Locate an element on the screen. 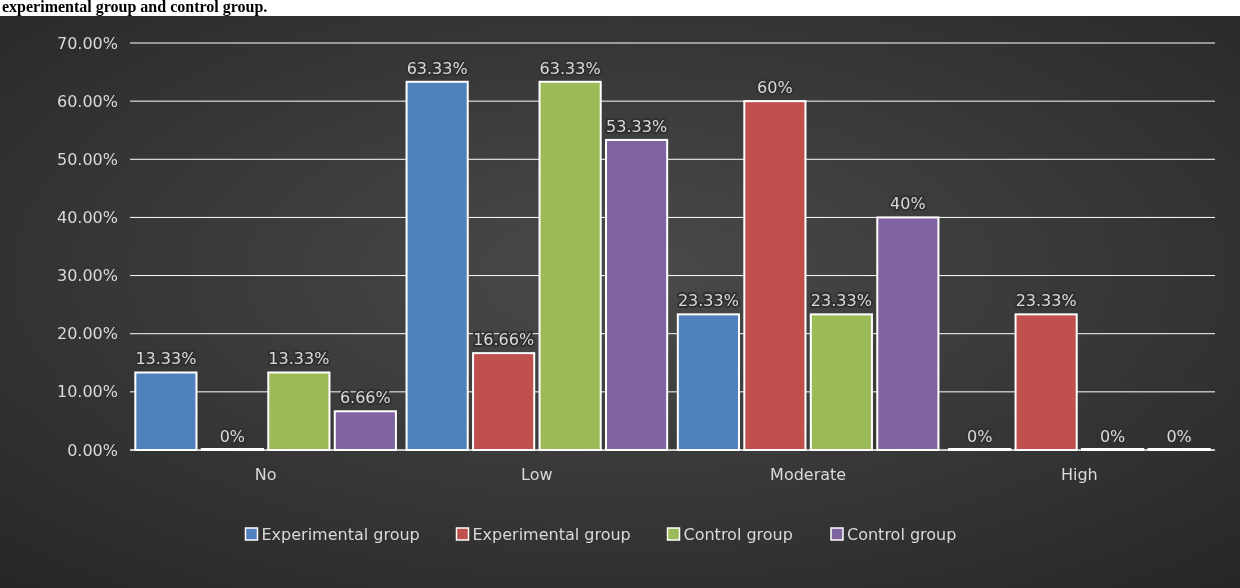 Image resolution: width=1240 pixels, height=588 pixels. data-label: 40% is located at coordinates (908, 204).